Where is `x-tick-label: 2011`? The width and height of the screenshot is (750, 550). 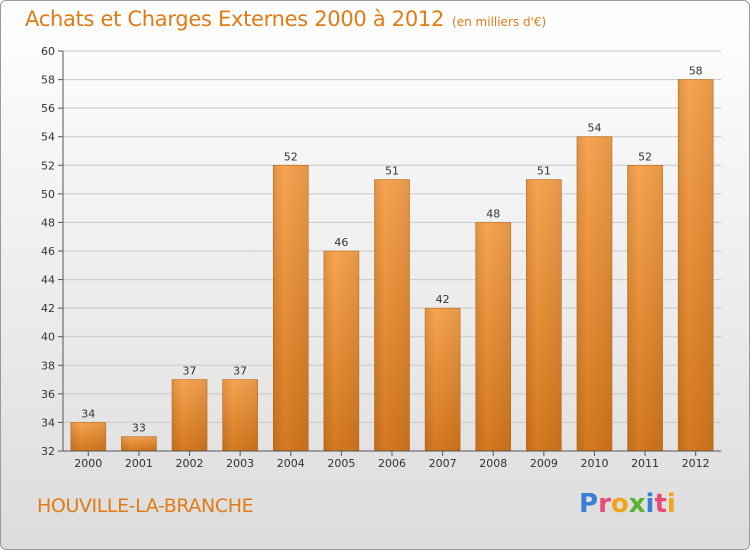
x-tick-label: 2011 is located at coordinates (645, 463).